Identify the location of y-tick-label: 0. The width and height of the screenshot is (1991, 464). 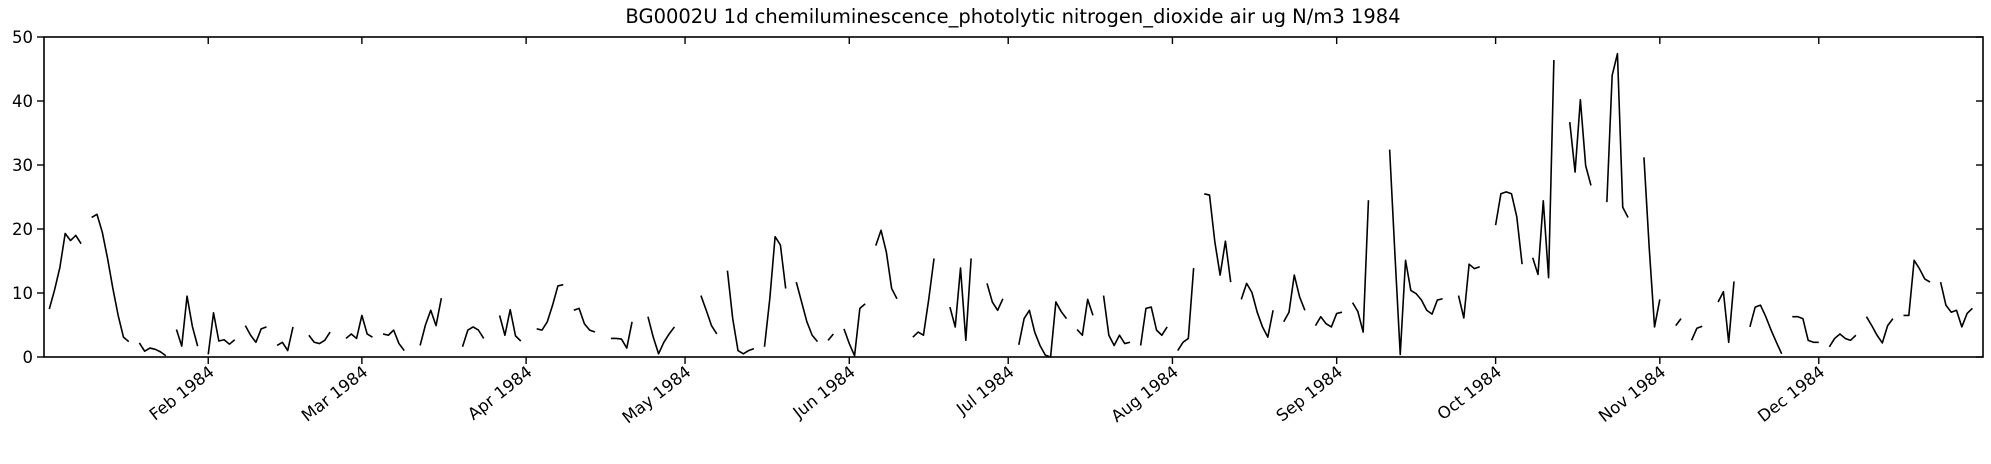
(28, 357).